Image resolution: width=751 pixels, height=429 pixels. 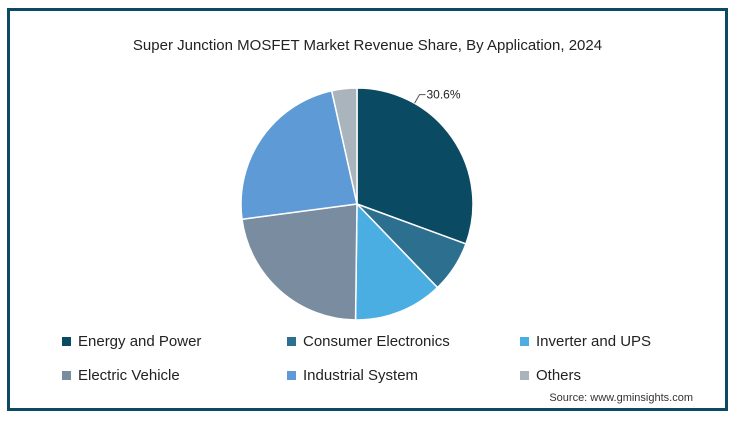 What do you see at coordinates (129, 375) in the screenshot?
I see `legend-label: Electric Vehicle` at bounding box center [129, 375].